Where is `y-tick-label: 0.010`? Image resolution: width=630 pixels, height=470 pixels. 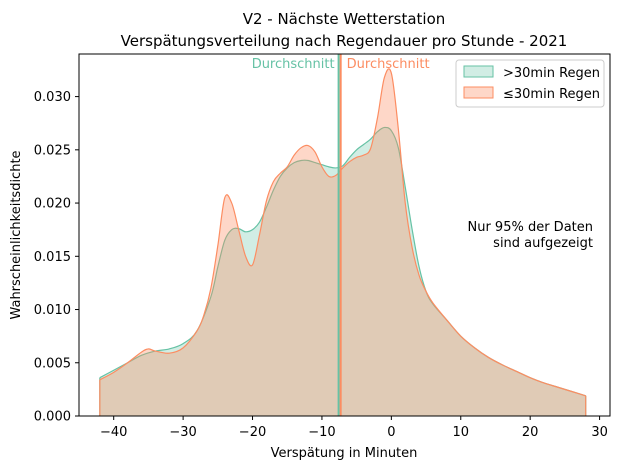 y-tick-label: 0.010 is located at coordinates (52, 310).